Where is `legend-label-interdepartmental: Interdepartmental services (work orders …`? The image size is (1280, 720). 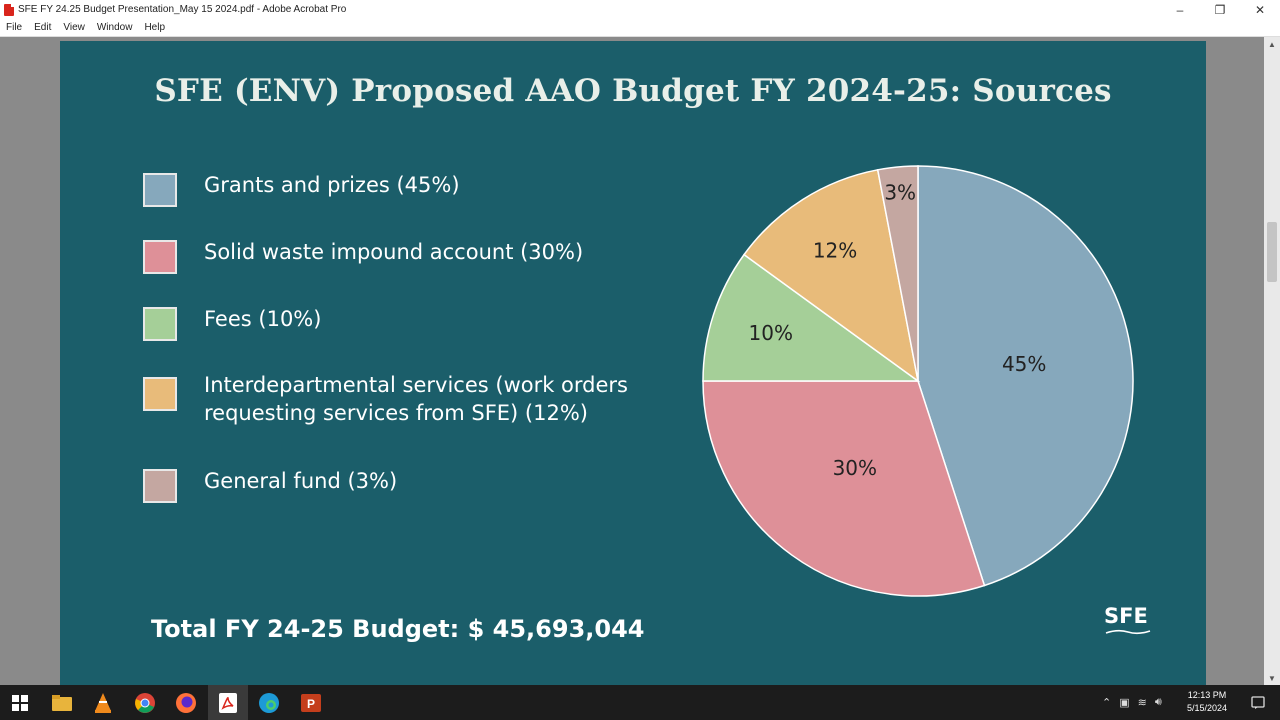
legend-label-interdepartmental: Interdepartmental services (work orders … is located at coordinates (416, 399).